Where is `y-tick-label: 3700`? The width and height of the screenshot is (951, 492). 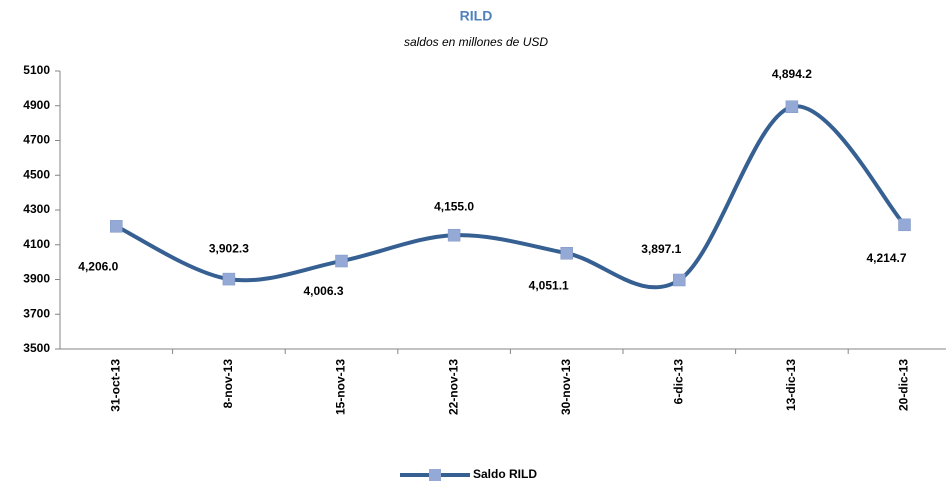 y-tick-label: 3700 is located at coordinates (36, 313).